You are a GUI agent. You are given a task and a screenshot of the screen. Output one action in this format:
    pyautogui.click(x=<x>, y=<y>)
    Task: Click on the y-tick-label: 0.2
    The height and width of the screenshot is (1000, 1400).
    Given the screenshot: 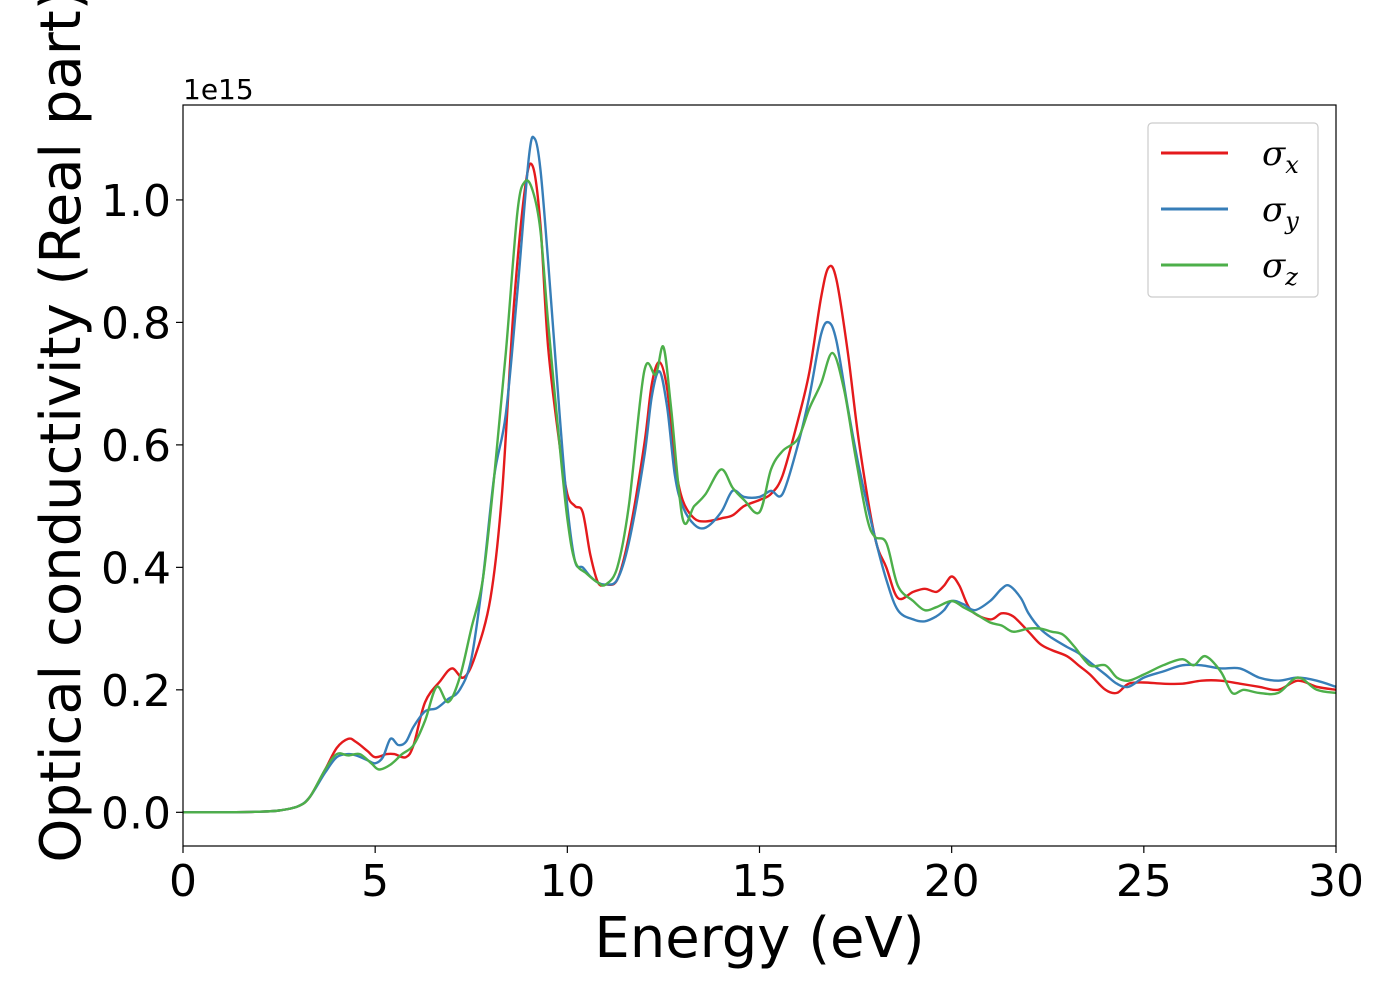 What is the action you would take?
    pyautogui.click(x=136, y=691)
    